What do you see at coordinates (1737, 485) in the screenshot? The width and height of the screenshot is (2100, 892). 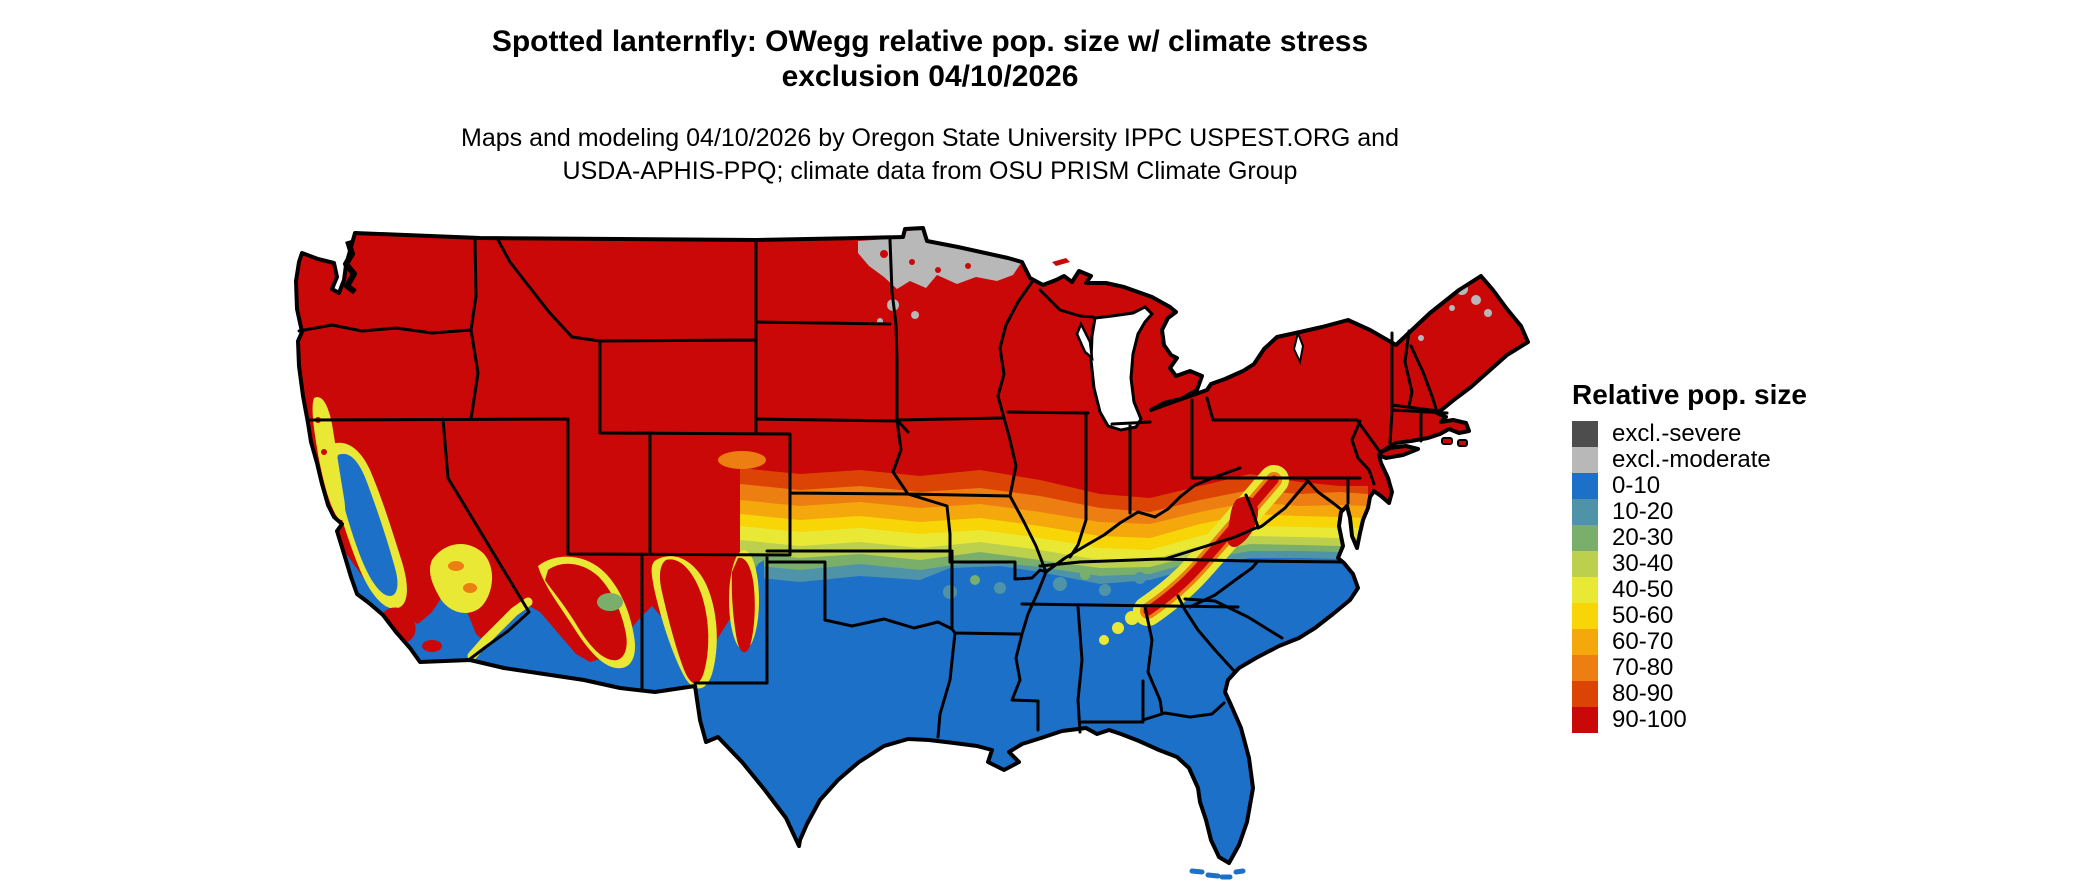 I see `legend-item-0-10: 0-10` at bounding box center [1737, 485].